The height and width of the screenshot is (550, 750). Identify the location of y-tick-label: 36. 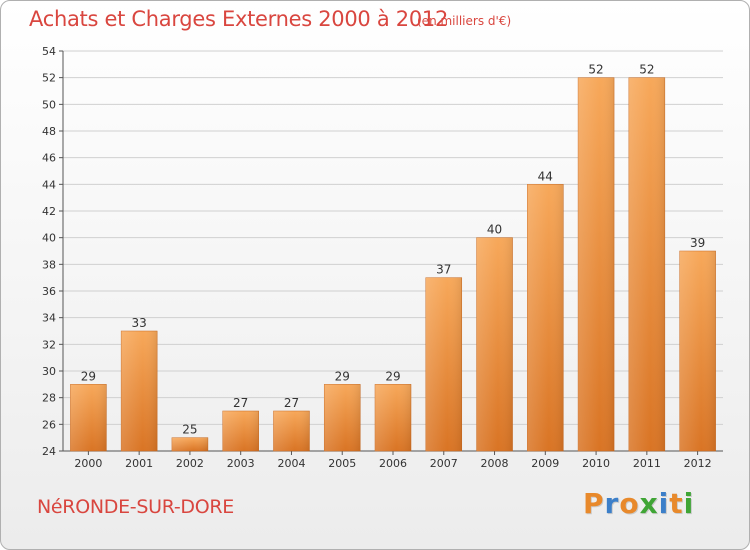
(49, 291).